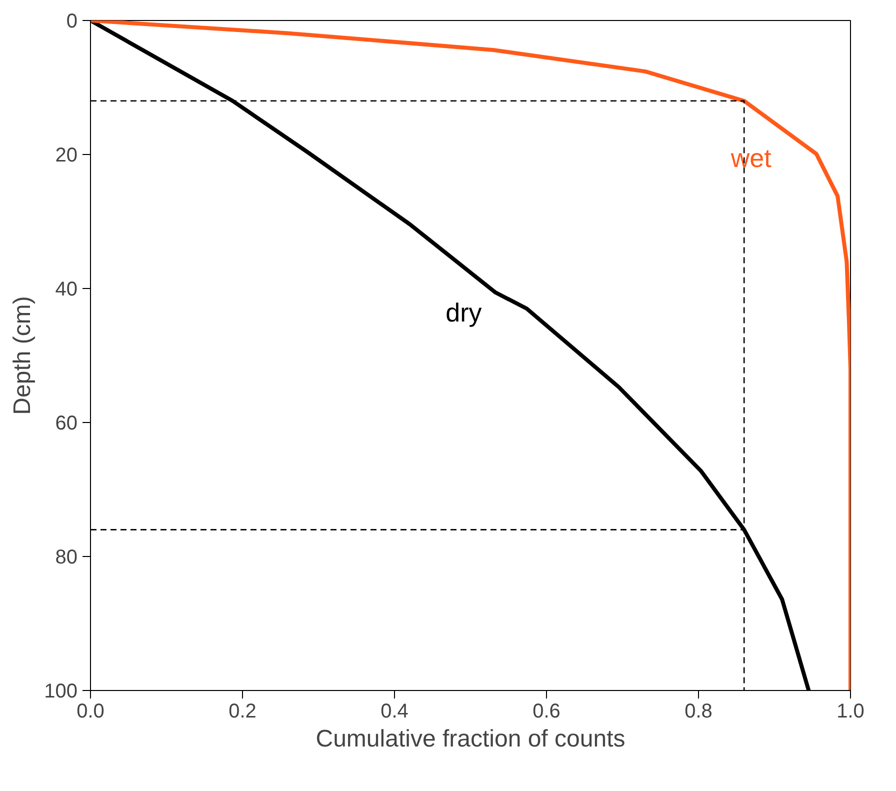 The image size is (896, 791). What do you see at coordinates (66, 155) in the screenshot?
I see `y-tick-label: 20` at bounding box center [66, 155].